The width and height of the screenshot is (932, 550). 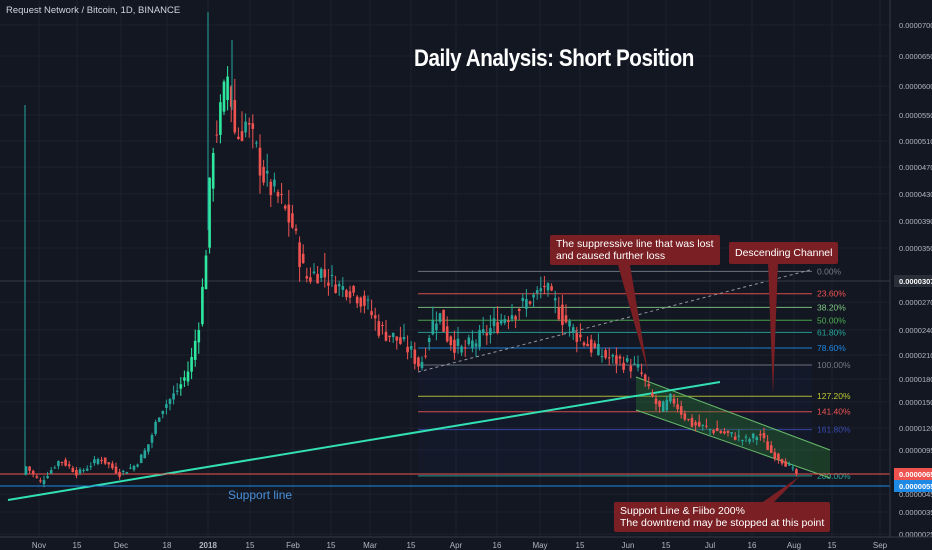 I want to click on channel-lower-edge, so click(x=733, y=444).